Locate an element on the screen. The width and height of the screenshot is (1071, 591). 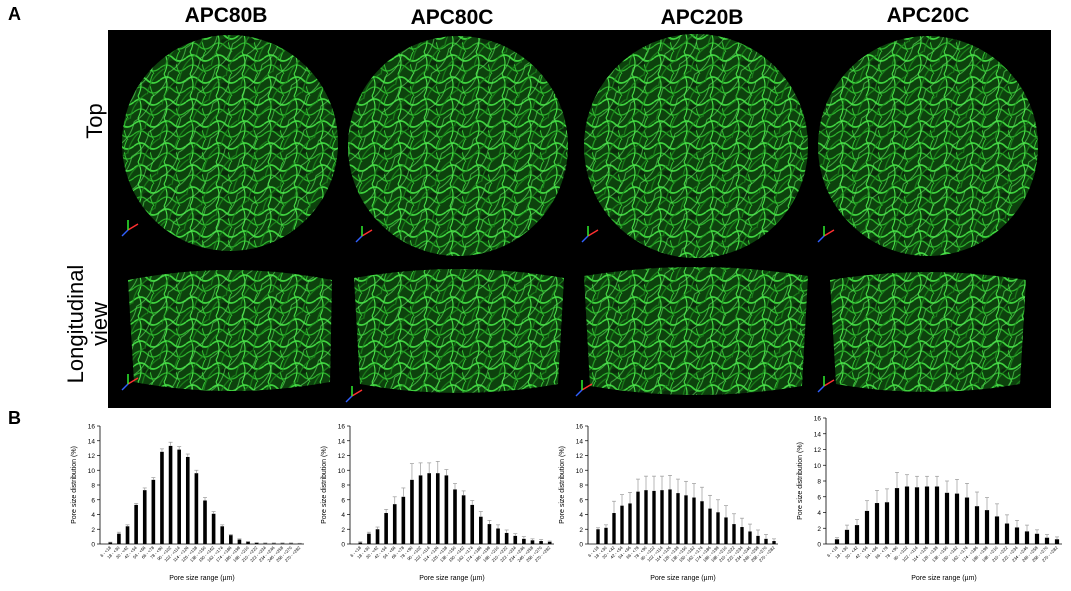
x-axis-label: Pore size range (µm) is located at coordinates (683, 578).